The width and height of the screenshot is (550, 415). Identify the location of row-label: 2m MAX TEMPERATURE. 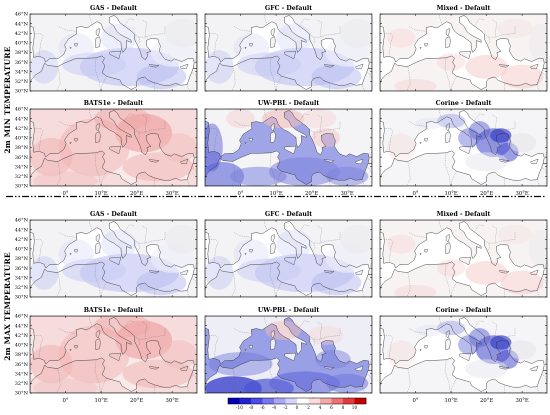
(7, 306).